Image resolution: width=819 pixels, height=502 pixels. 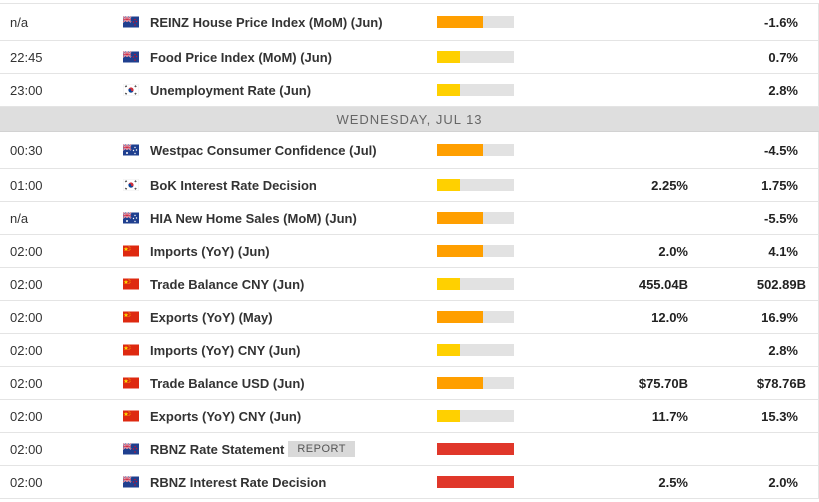 I want to click on previous-value: 2.0%, so click(x=783, y=482).